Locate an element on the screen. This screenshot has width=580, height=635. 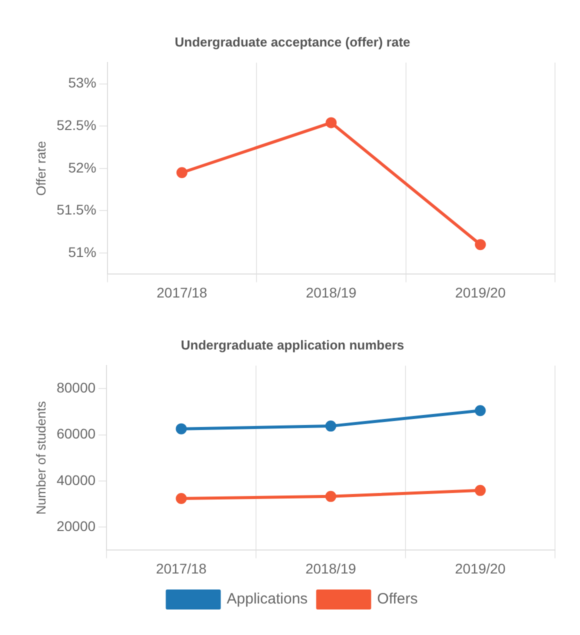
y-tick-label: 80000 is located at coordinates (76, 388).